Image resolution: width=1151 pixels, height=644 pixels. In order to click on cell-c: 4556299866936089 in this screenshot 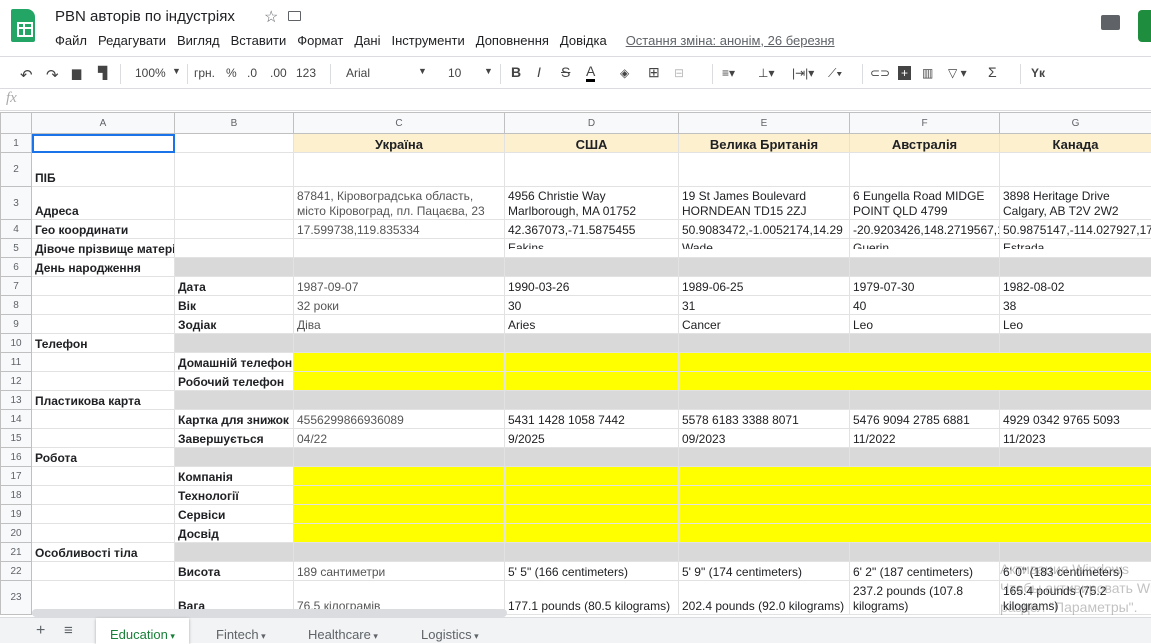, I will do `click(399, 419)`.